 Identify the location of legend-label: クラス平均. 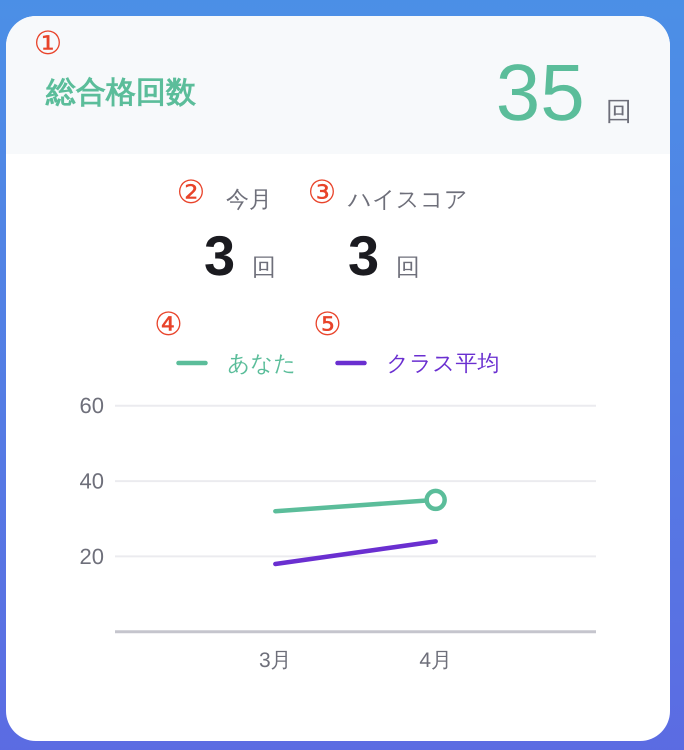
(443, 363).